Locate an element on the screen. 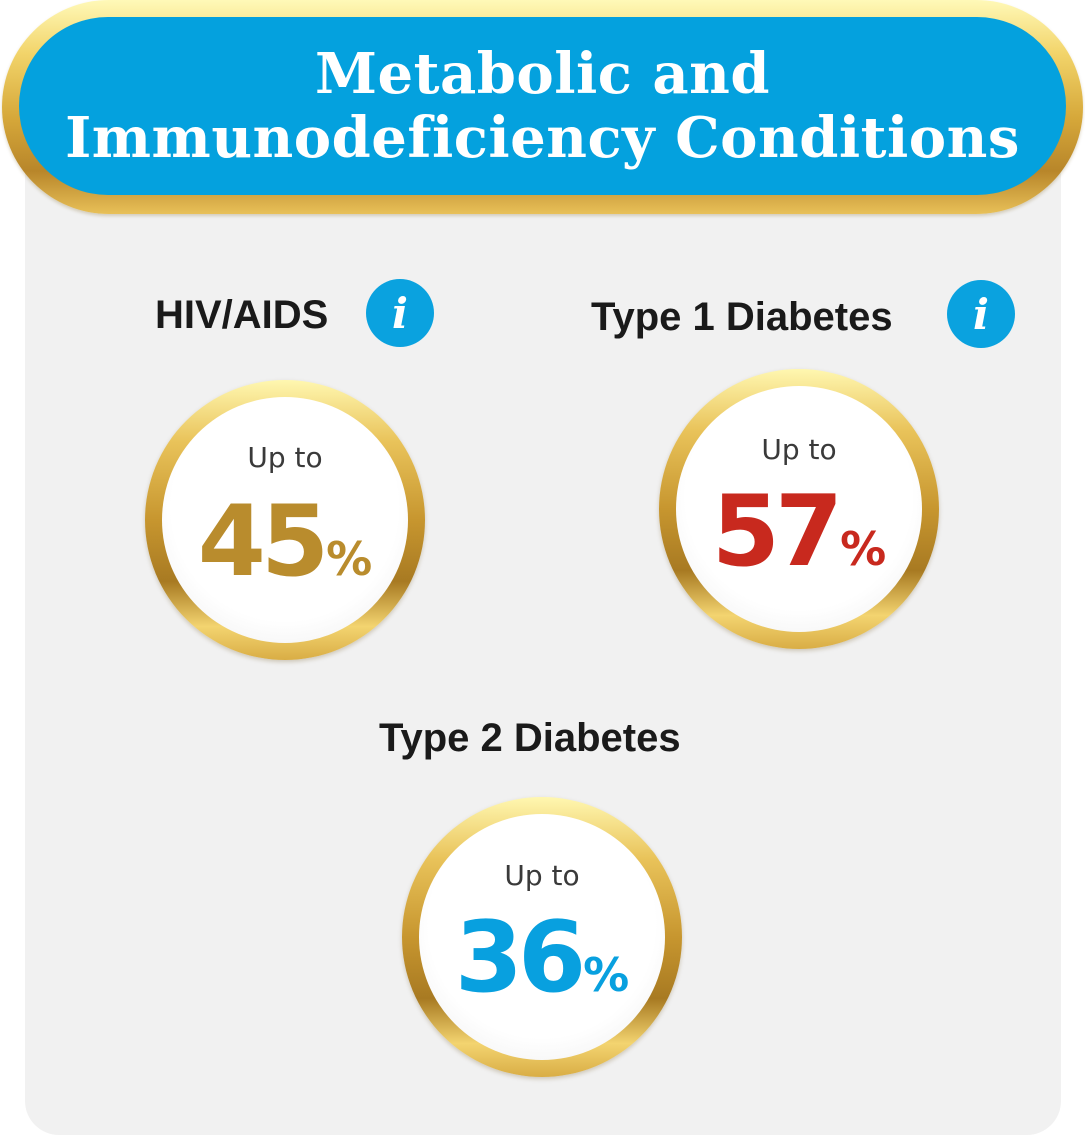  stat-ring-hiv-aids: Up to 45% is located at coordinates (285, 520).